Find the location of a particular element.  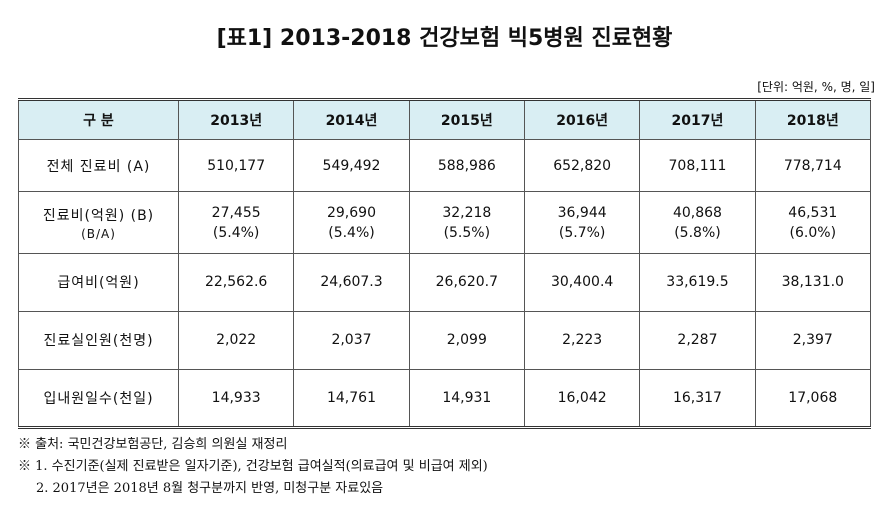

table-cell: 30,400.4 is located at coordinates (582, 282).